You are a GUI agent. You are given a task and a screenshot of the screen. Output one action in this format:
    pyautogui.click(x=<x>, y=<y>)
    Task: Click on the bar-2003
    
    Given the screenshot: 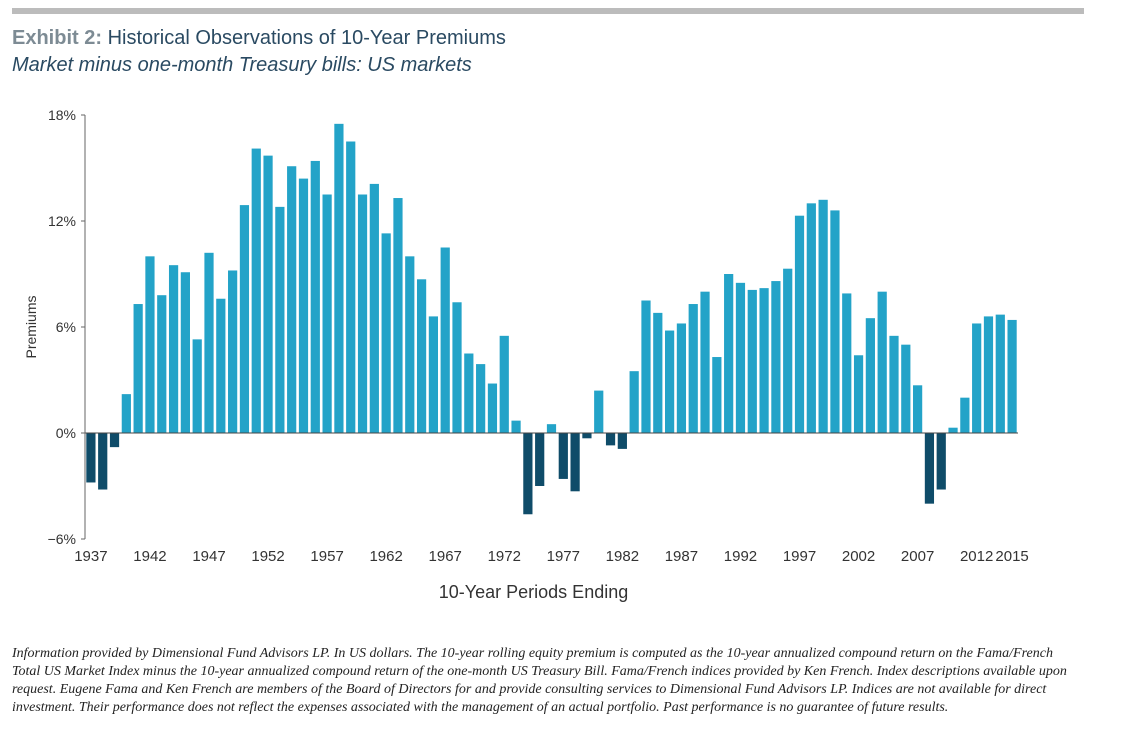 What is the action you would take?
    pyautogui.click(x=870, y=375)
    